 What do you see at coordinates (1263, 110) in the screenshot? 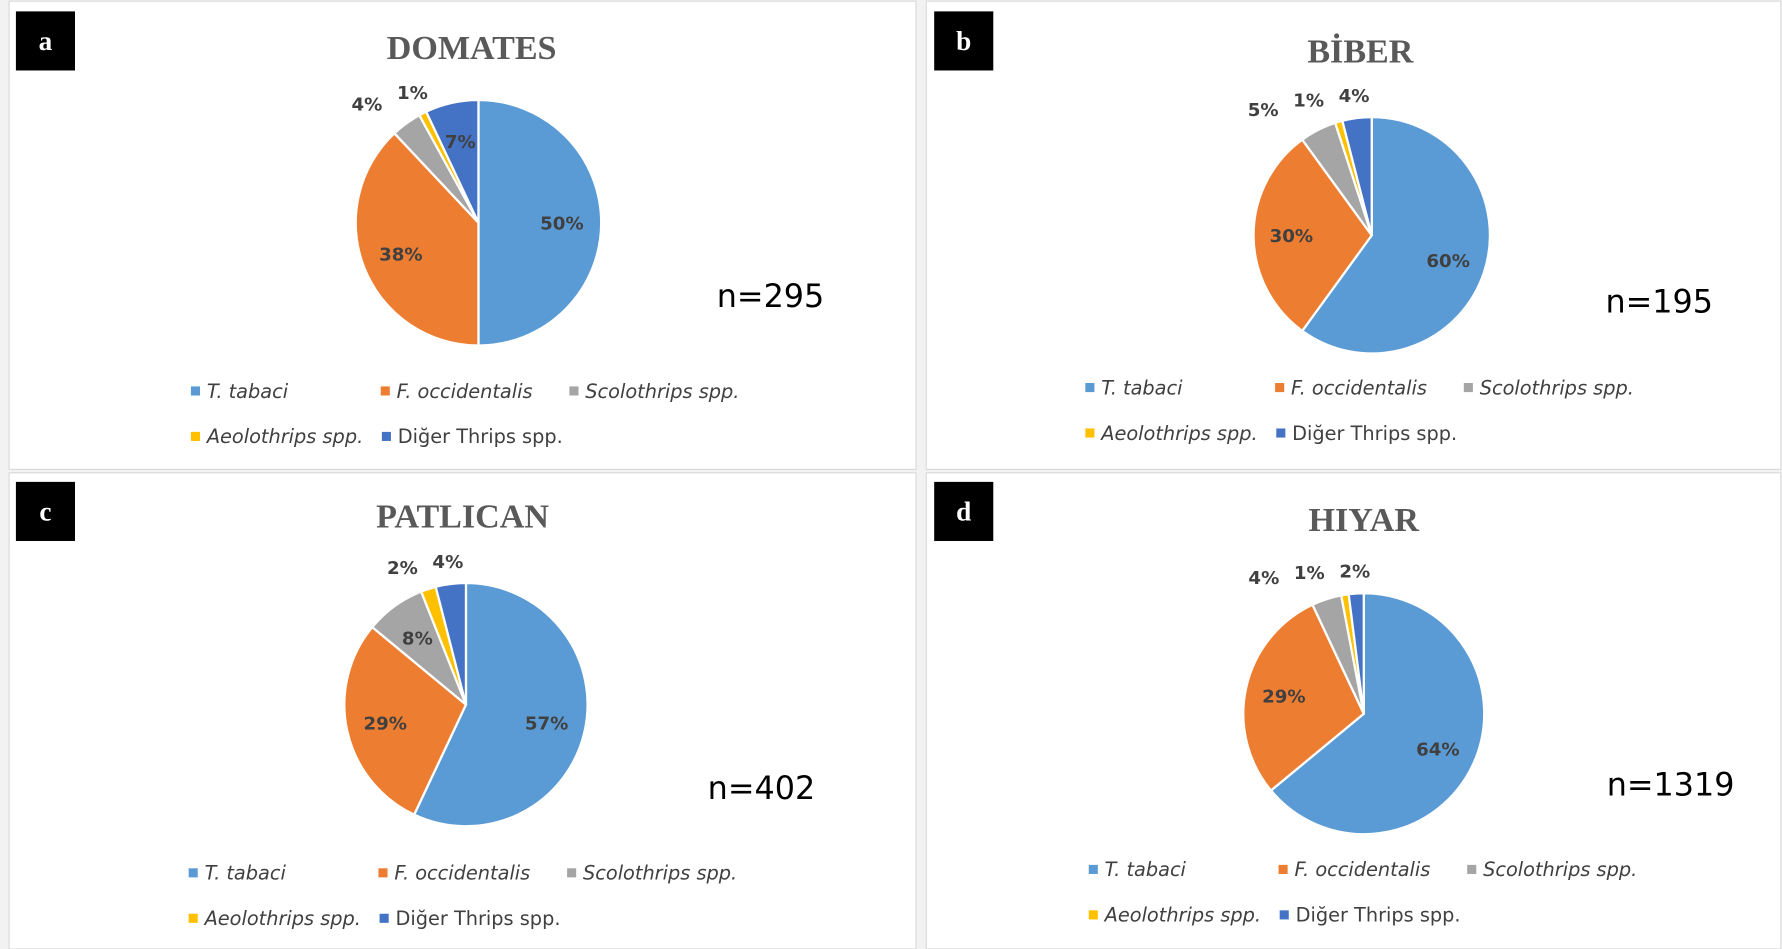
I see `data-label: 5%` at bounding box center [1263, 110].